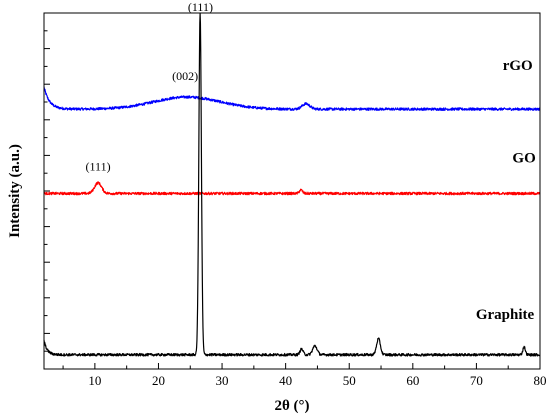  Describe the element at coordinates (518, 66) in the screenshot. I see `series-label-rgo: rGO` at that location.